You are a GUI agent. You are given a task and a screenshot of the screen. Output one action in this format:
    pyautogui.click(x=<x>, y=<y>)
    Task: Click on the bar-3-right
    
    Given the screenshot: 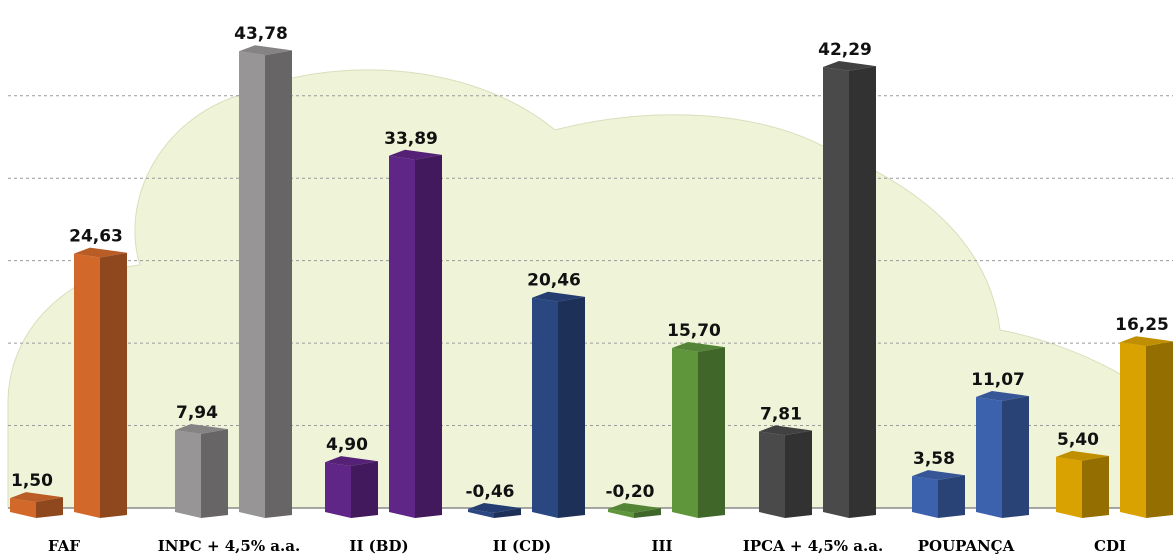 What is the action you would take?
    pyautogui.click(x=558, y=404)
    